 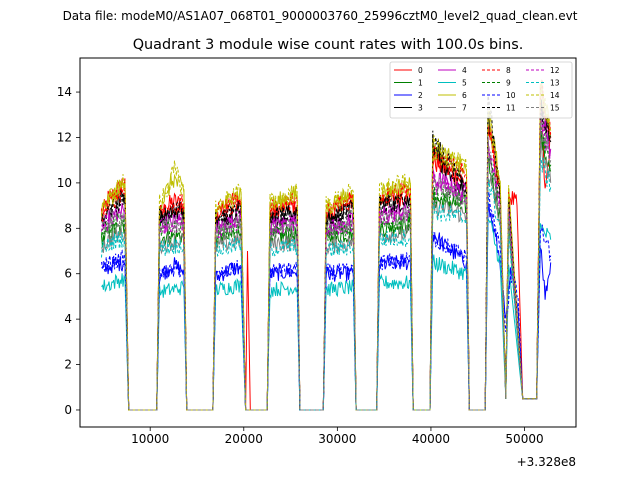 I want to click on legend-label-12: 12, so click(x=555, y=70).